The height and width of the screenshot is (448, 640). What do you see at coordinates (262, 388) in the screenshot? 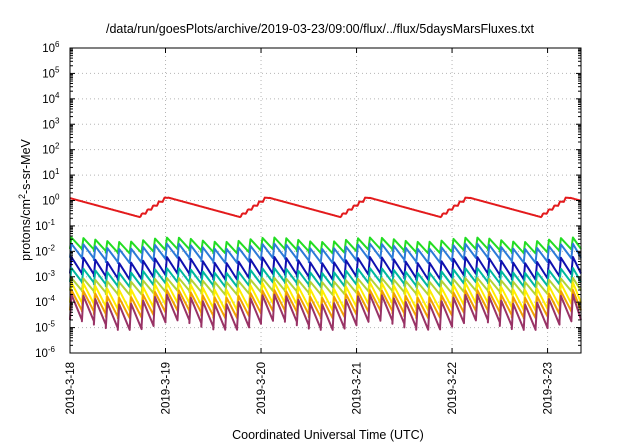
I see `x-tick-label: 2019-3-20` at bounding box center [262, 388].